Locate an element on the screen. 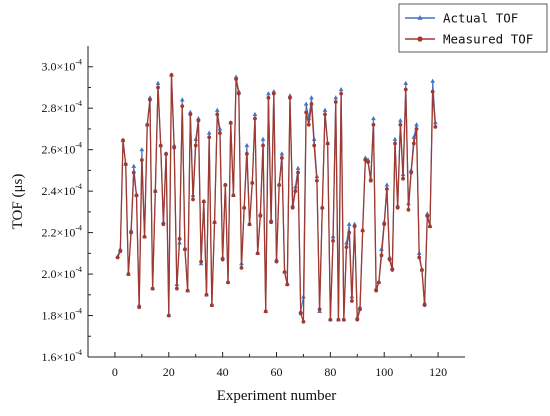 Image resolution: width=550 pixels, height=416 pixels. legend-box is located at coordinates (473, 28).